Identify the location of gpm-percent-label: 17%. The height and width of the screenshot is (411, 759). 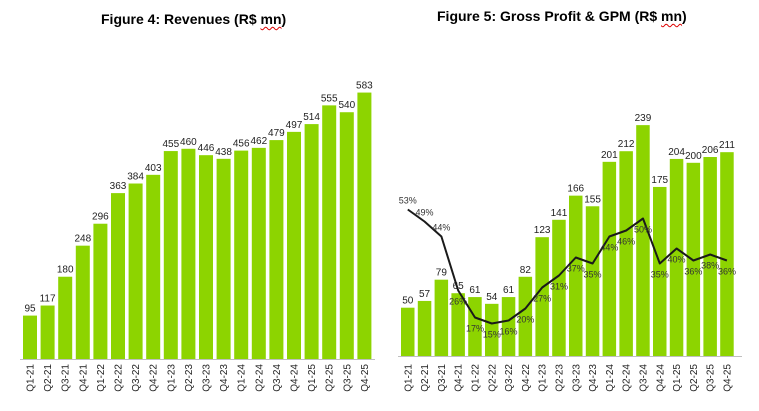
(475, 329).